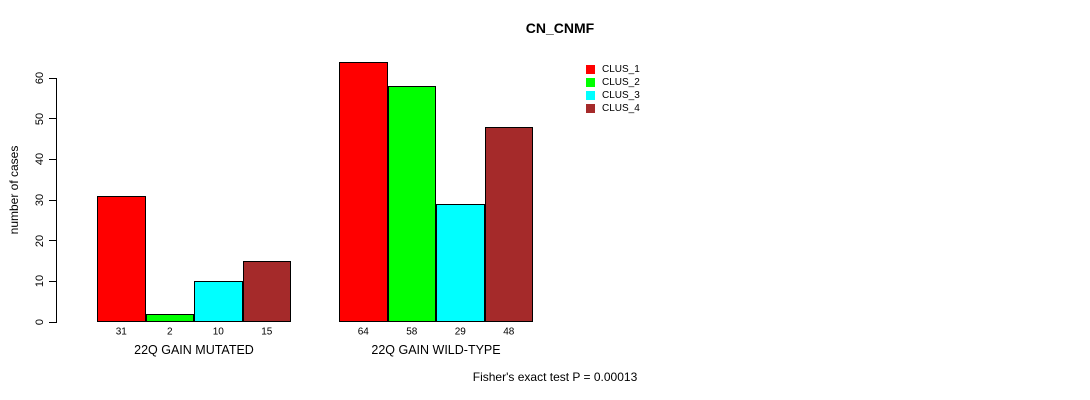 Image resolution: width=1090 pixels, height=400 pixels. I want to click on y-axis-line, so click(56, 200).